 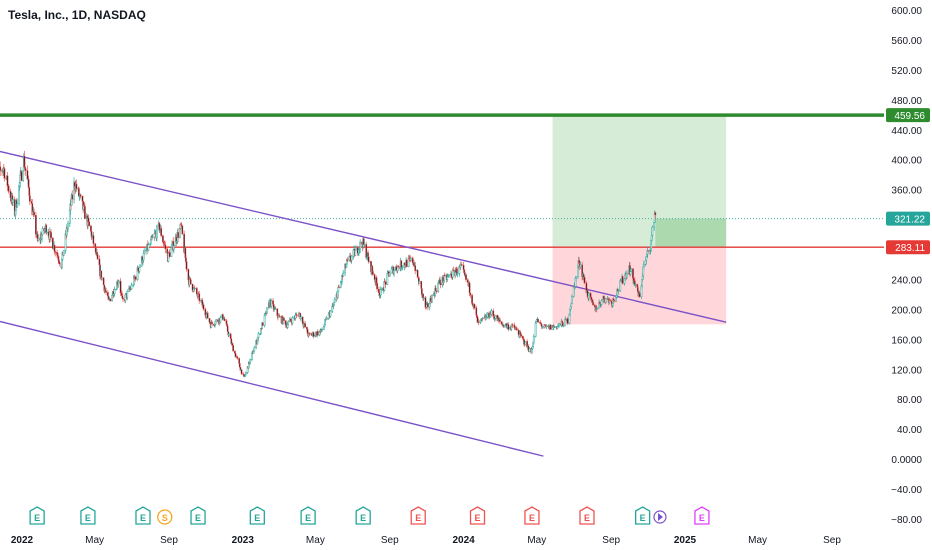 What do you see at coordinates (906, 101) in the screenshot?
I see `y-tick-label: 480.00` at bounding box center [906, 101].